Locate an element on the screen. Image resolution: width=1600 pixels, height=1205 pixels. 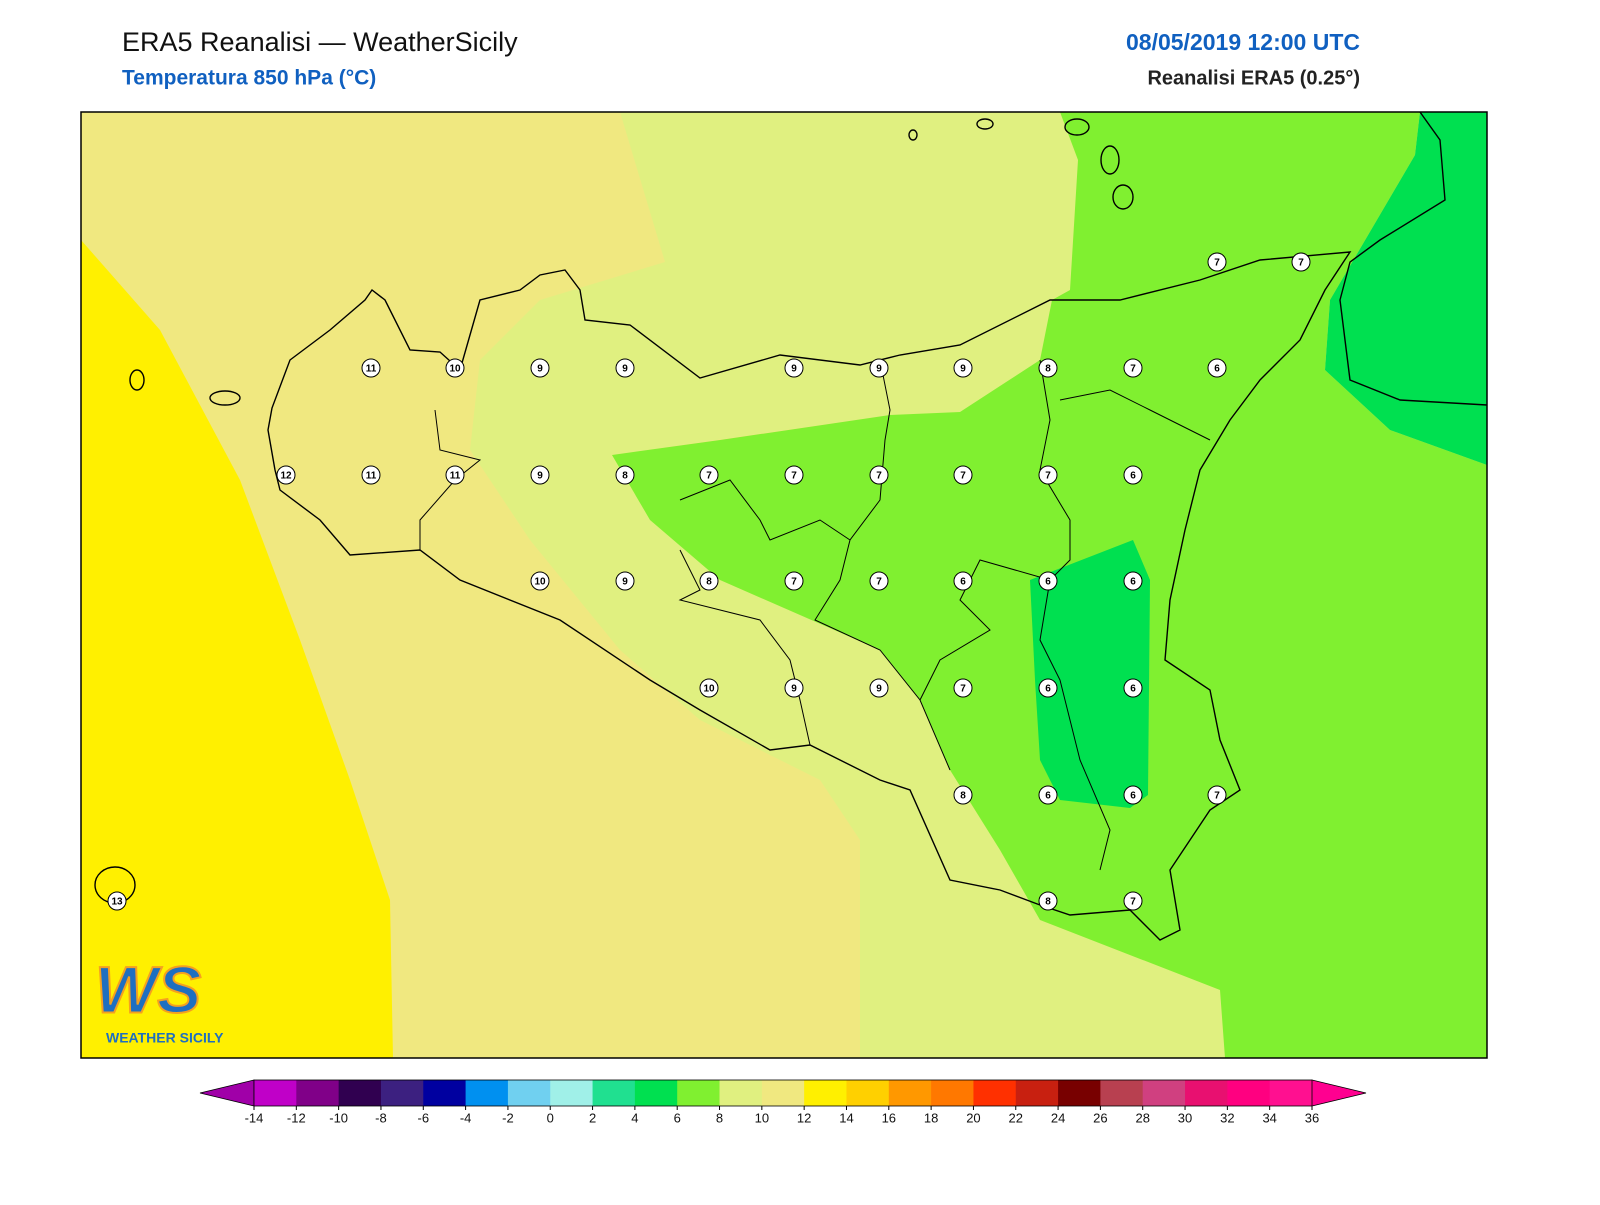
colorbar-tick-label: -2 is located at coordinates (508, 1117).